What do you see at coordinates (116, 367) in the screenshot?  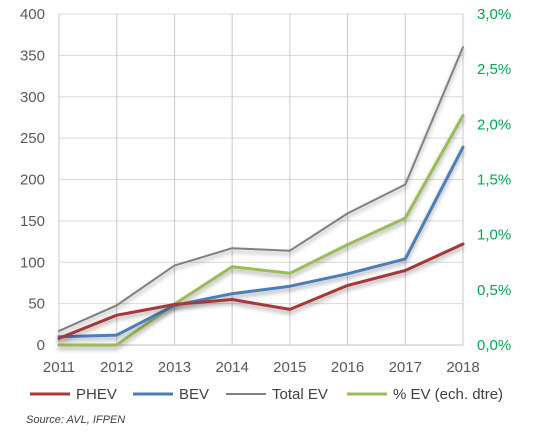 I see `x-tick-label: 2012` at bounding box center [116, 367].